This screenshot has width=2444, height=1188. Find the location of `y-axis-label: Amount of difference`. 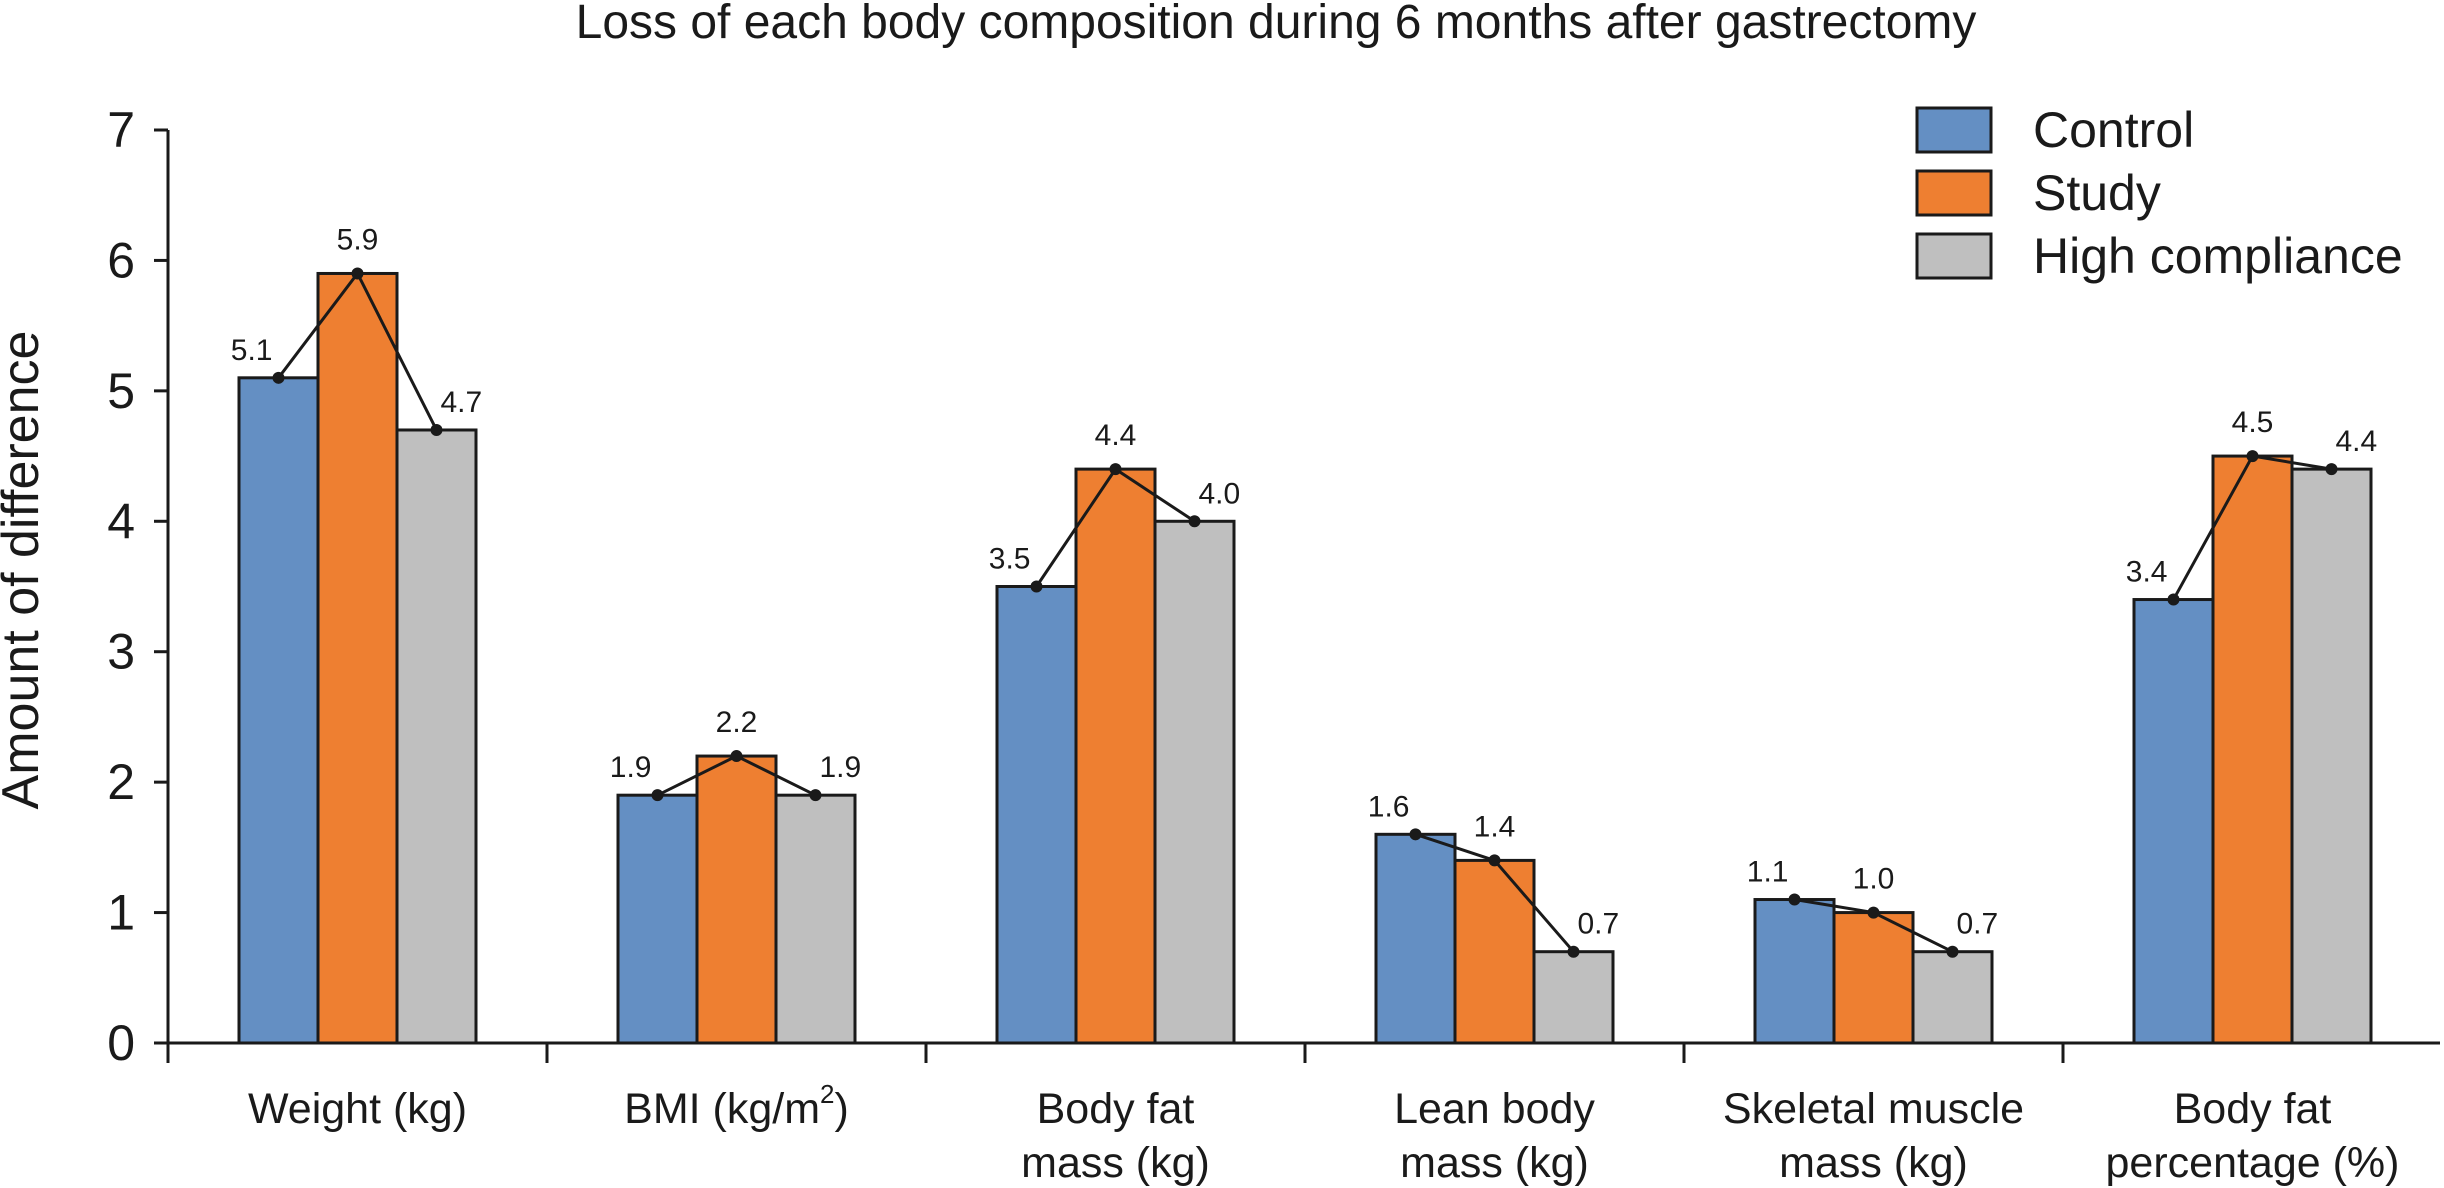

y-axis-label: Amount of difference is located at coordinates (25, 570).